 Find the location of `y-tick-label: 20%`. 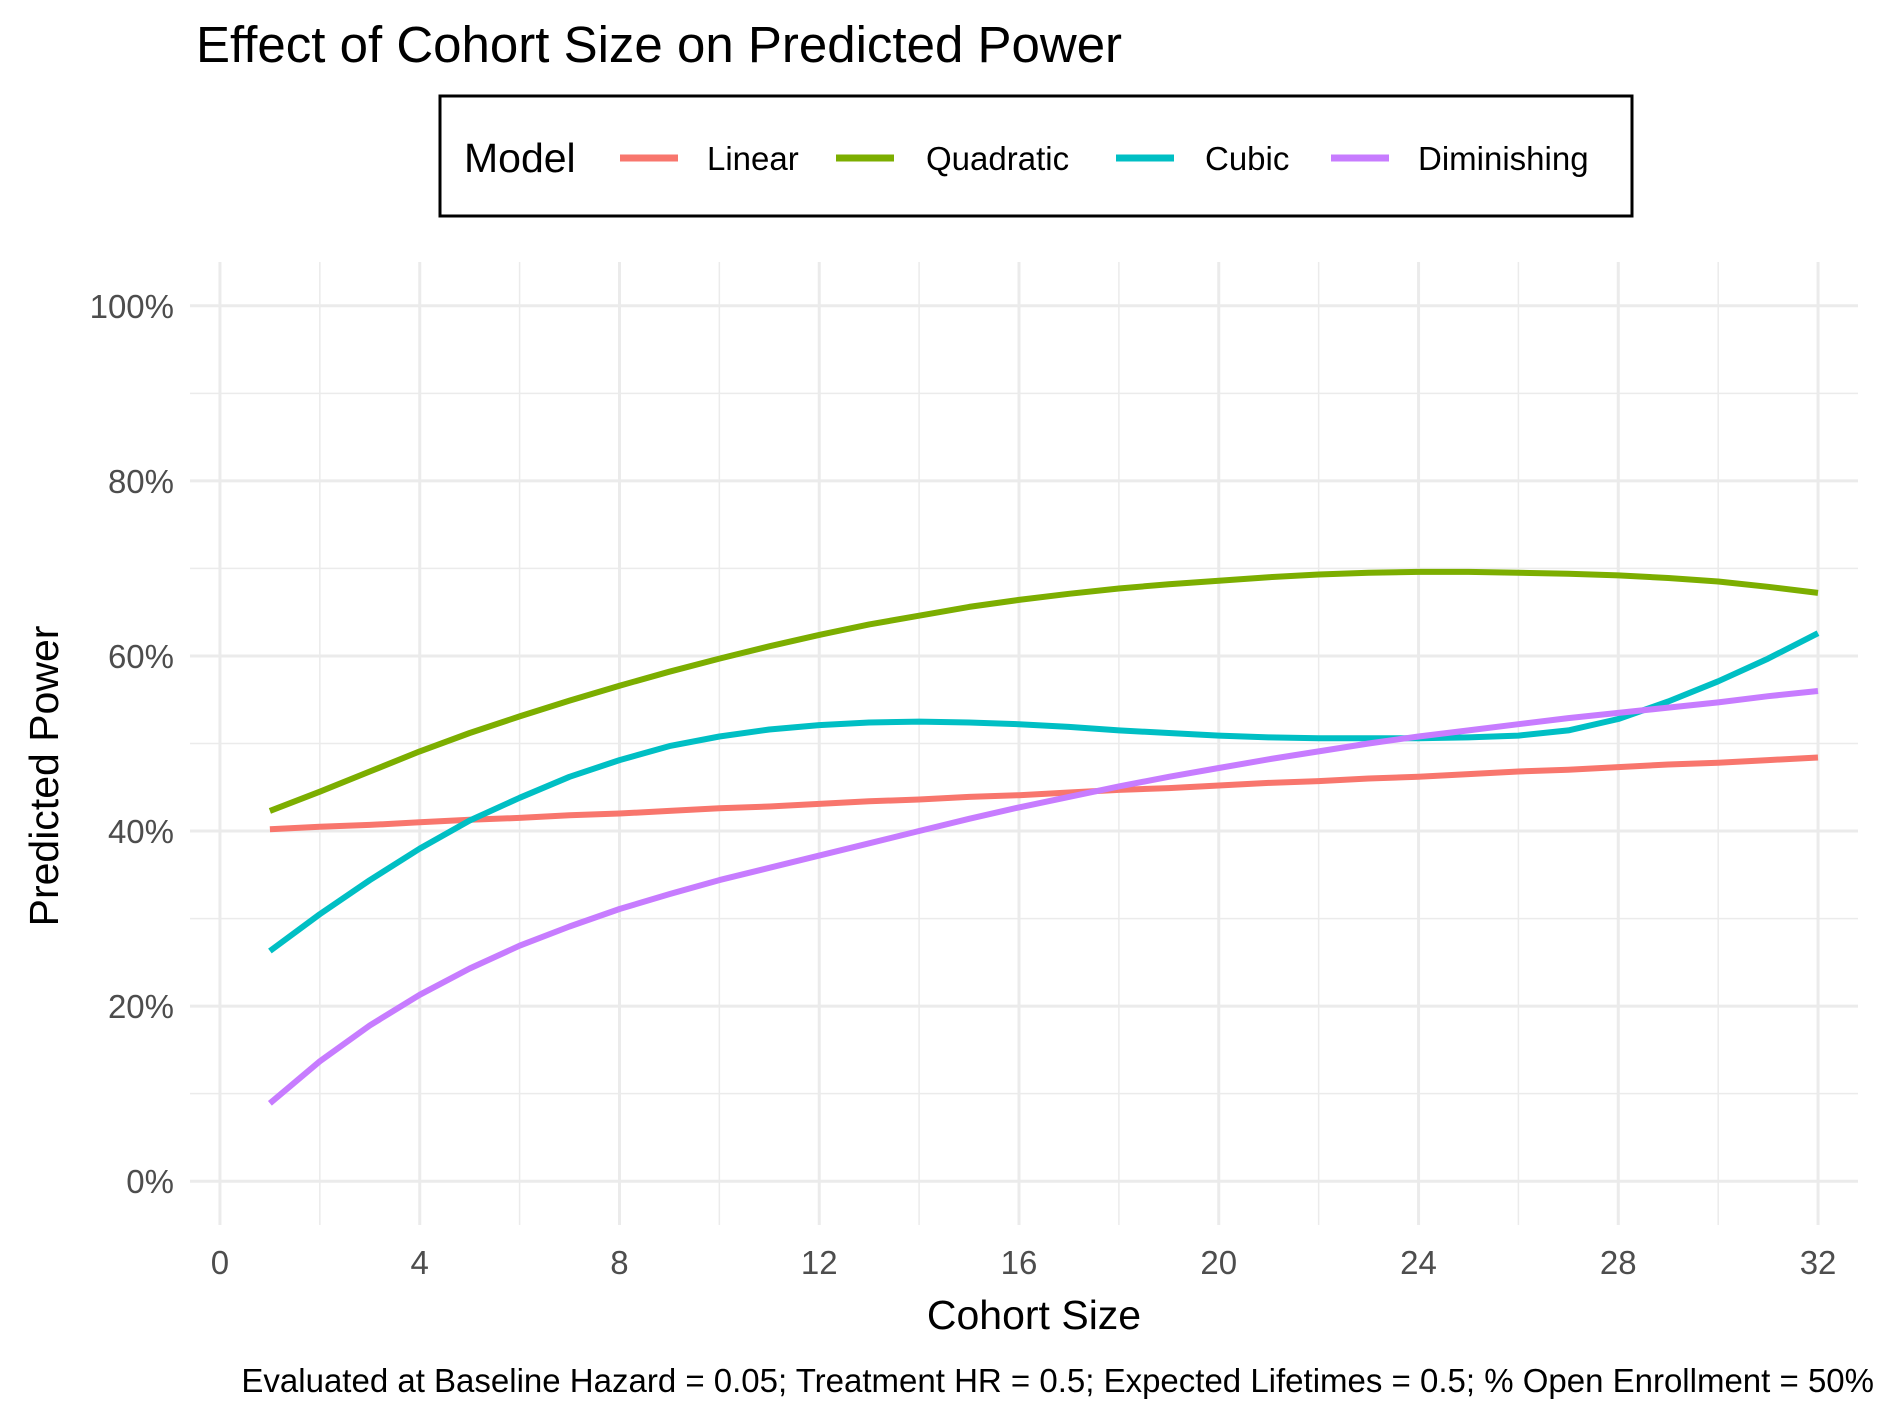

y-tick-label: 20% is located at coordinates (141, 1006).